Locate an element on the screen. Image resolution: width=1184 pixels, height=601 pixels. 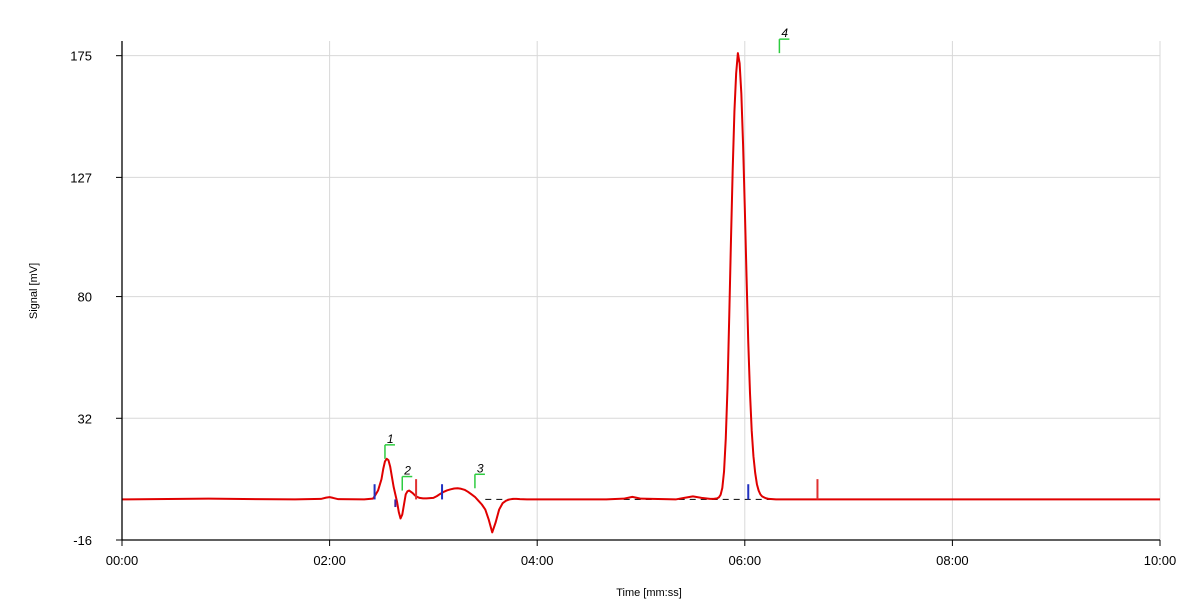
y-tick-label: -16 is located at coordinates (82, 540).